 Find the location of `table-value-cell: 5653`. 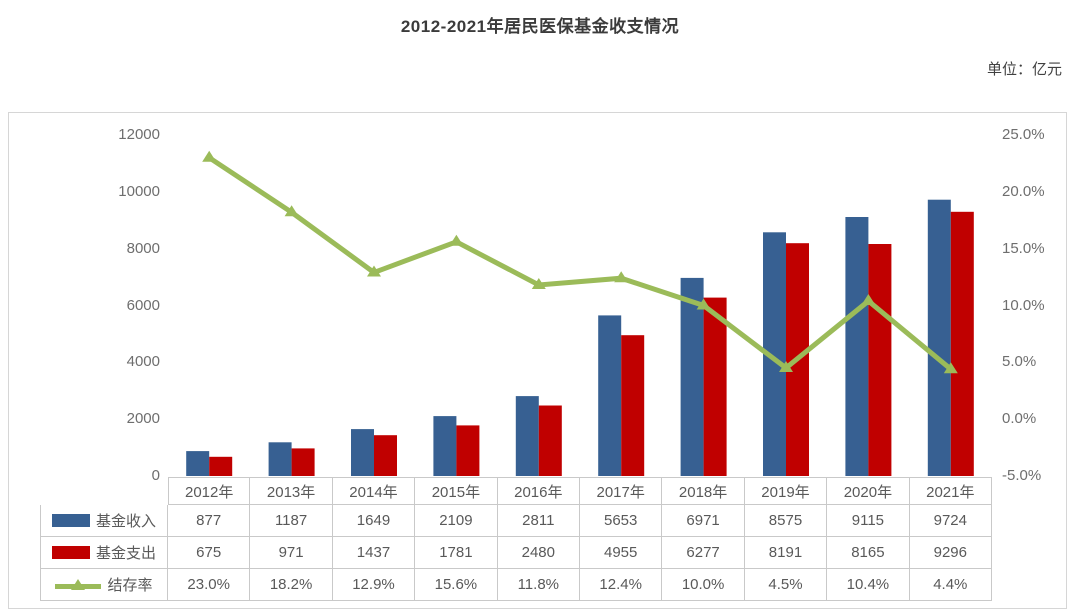

table-value-cell: 5653 is located at coordinates (621, 521).